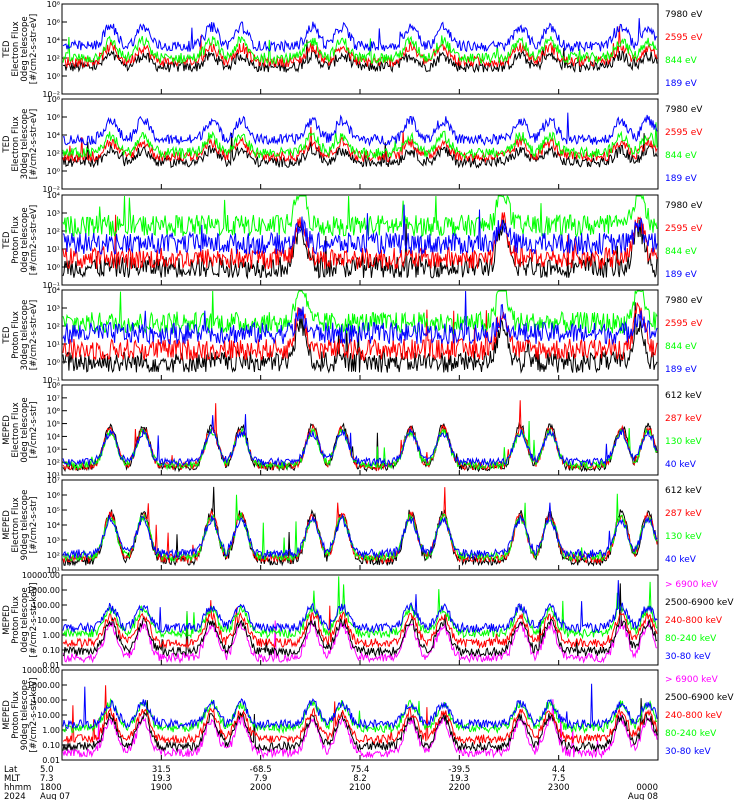  What do you see at coordinates (51, 285) in the screenshot?
I see `y-tick-label: 10⁻¹` at bounding box center [51, 285].